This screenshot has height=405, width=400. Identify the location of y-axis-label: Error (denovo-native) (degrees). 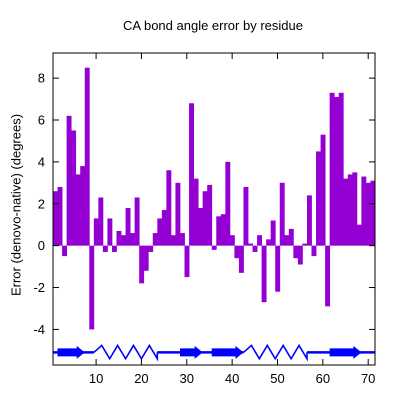
(16, 205).